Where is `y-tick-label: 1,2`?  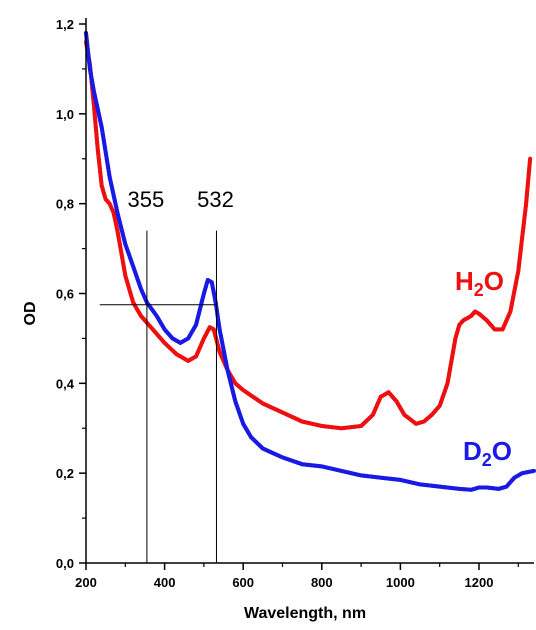 y-tick-label: 1,2 is located at coordinates (65, 24).